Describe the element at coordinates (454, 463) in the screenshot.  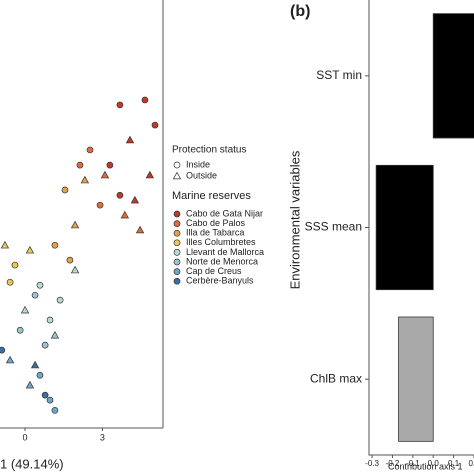
I see `x-tick-label: 0.1` at that location.